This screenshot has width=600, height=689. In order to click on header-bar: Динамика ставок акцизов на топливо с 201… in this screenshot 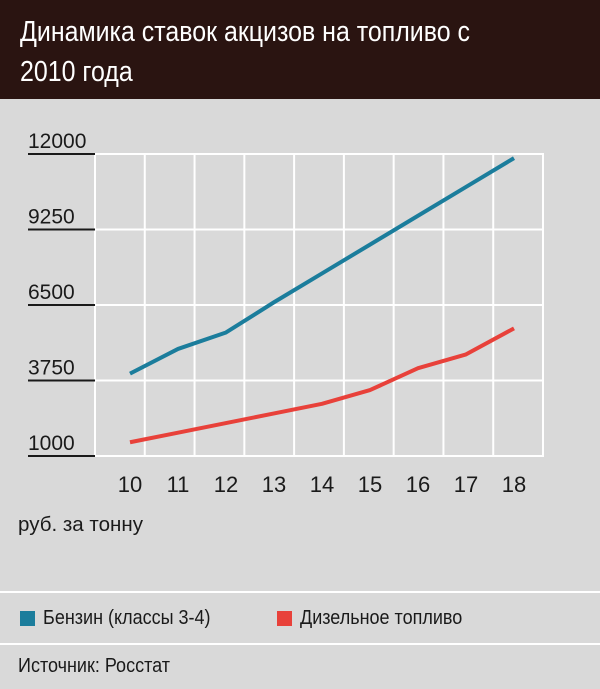, I will do `click(300, 49)`.